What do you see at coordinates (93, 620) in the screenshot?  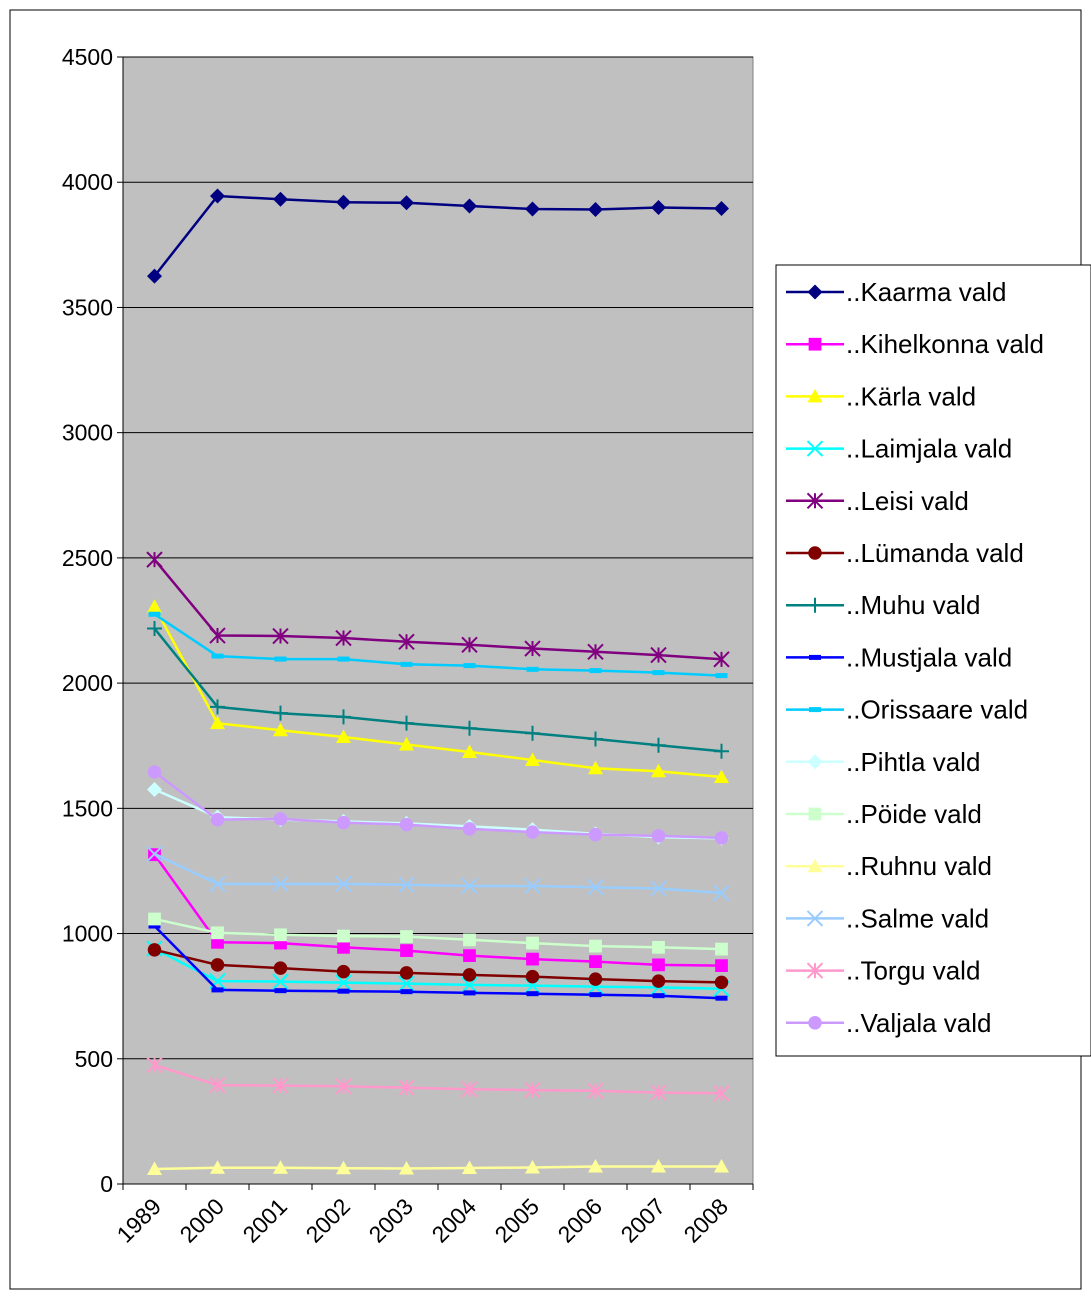 I see `y-axis: 0 500 1000 1500 2000 2500 3000 3500 4000 4500` at bounding box center [93, 620].